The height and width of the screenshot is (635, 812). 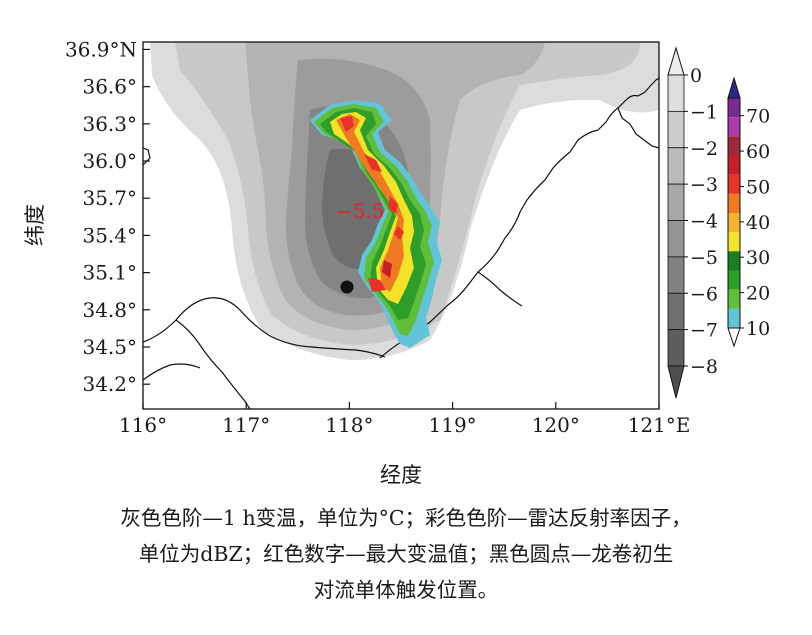 What do you see at coordinates (109, 310) in the screenshot?
I see `y-tick-label-2: 34.8°` at bounding box center [109, 310].